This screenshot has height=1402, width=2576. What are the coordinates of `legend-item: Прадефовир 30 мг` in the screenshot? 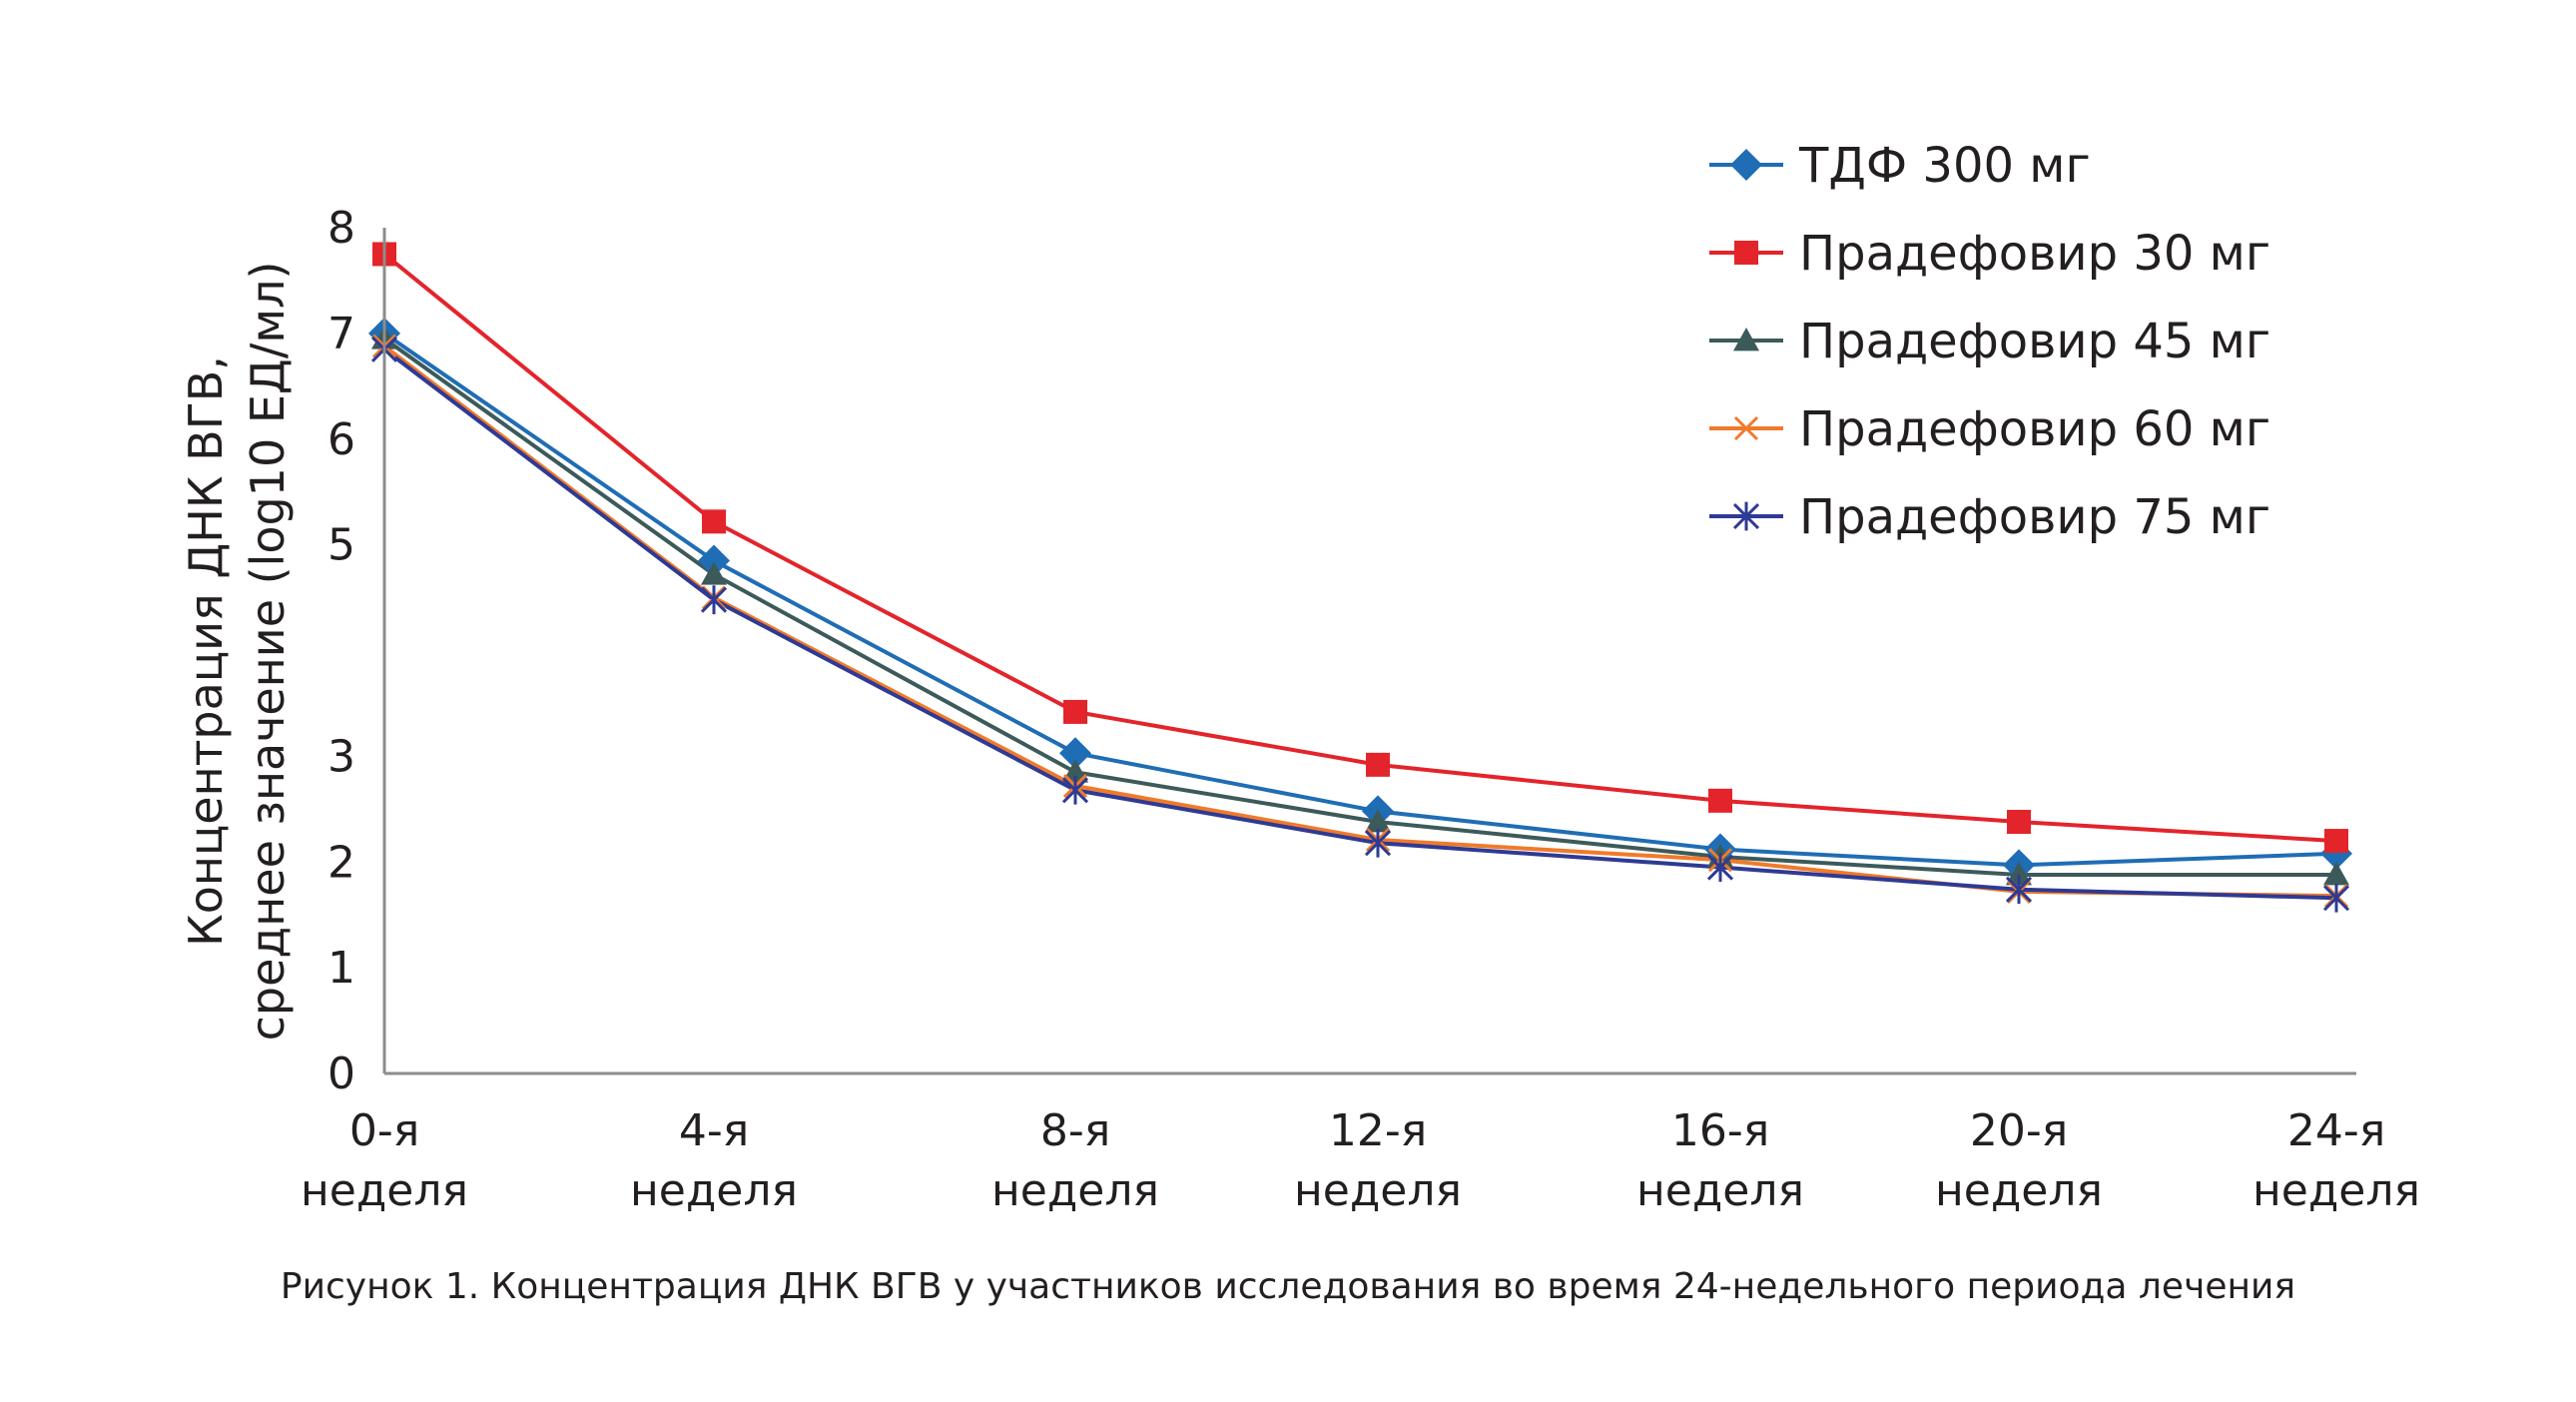 It's located at (1989, 254).